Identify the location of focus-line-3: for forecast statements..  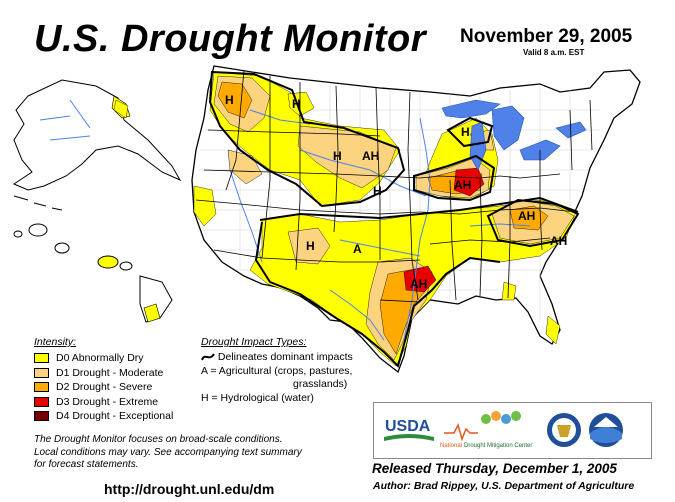
(86, 464).